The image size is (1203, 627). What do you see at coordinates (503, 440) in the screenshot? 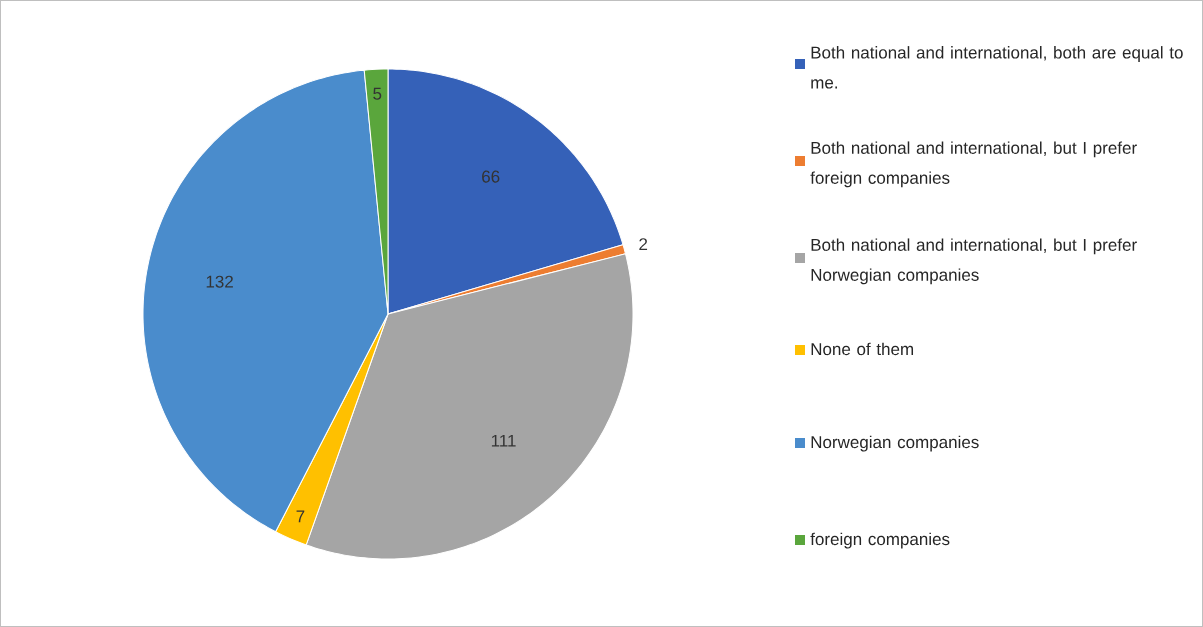
I see `data-label: 111` at bounding box center [503, 440].